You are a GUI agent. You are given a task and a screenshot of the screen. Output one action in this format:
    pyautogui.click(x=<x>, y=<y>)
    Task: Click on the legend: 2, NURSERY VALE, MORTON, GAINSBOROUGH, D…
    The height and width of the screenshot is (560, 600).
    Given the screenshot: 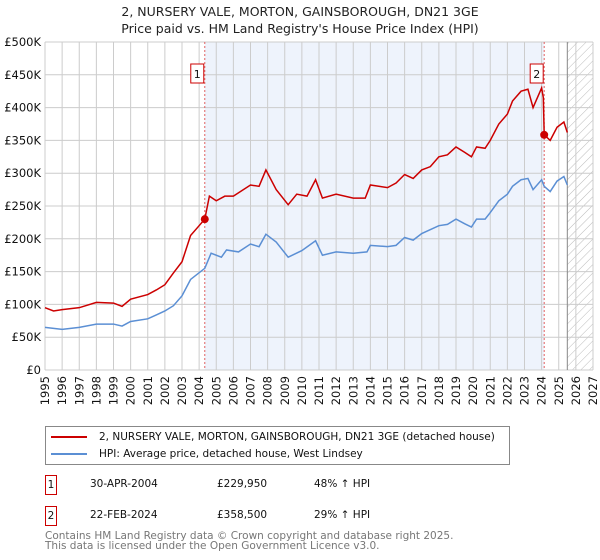 What is the action you would take?
    pyautogui.click(x=277, y=445)
    